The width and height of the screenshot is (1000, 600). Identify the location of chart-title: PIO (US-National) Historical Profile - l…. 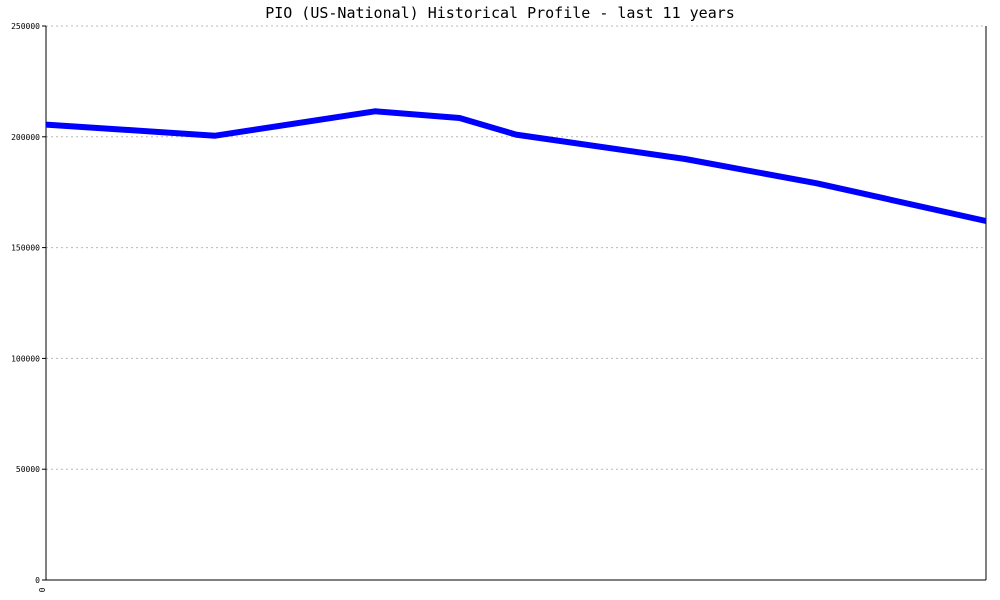
(500, 13).